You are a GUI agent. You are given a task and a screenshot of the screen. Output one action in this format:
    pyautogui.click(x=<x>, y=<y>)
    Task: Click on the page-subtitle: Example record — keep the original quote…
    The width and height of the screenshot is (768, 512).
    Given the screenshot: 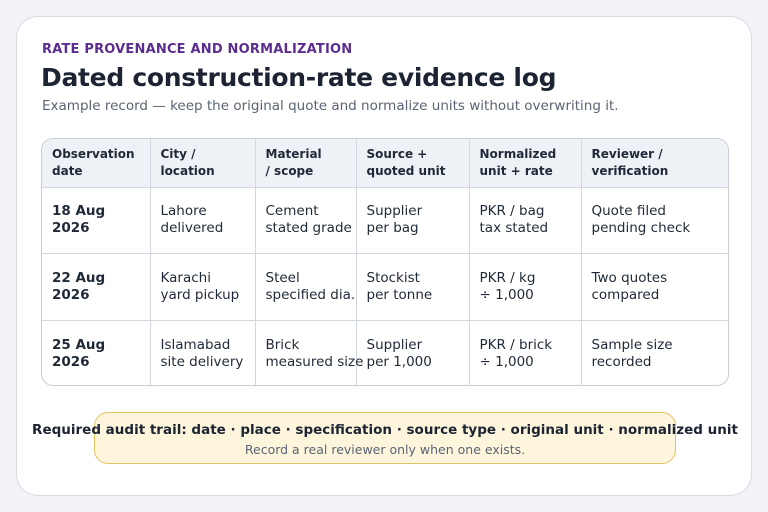 What is the action you would take?
    pyautogui.click(x=330, y=106)
    